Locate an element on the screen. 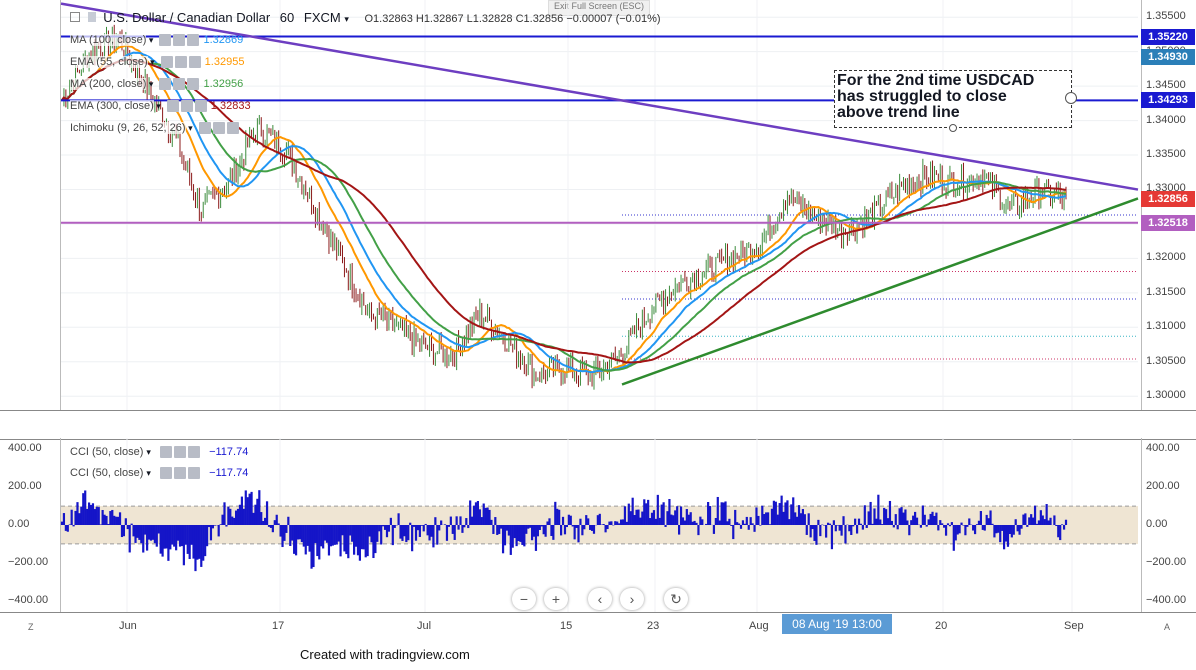 This screenshot has height=670, width=1196. reset-chart-button: ↻ is located at coordinates (676, 599).